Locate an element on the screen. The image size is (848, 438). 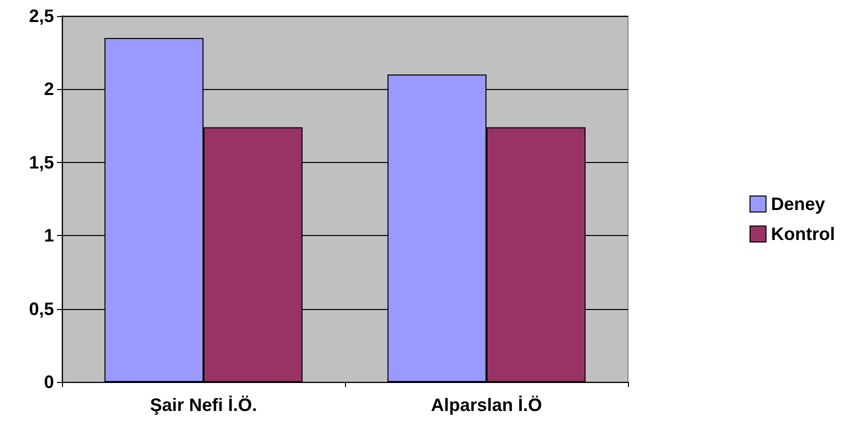
y-tick-label: 2 is located at coordinates (49, 89).